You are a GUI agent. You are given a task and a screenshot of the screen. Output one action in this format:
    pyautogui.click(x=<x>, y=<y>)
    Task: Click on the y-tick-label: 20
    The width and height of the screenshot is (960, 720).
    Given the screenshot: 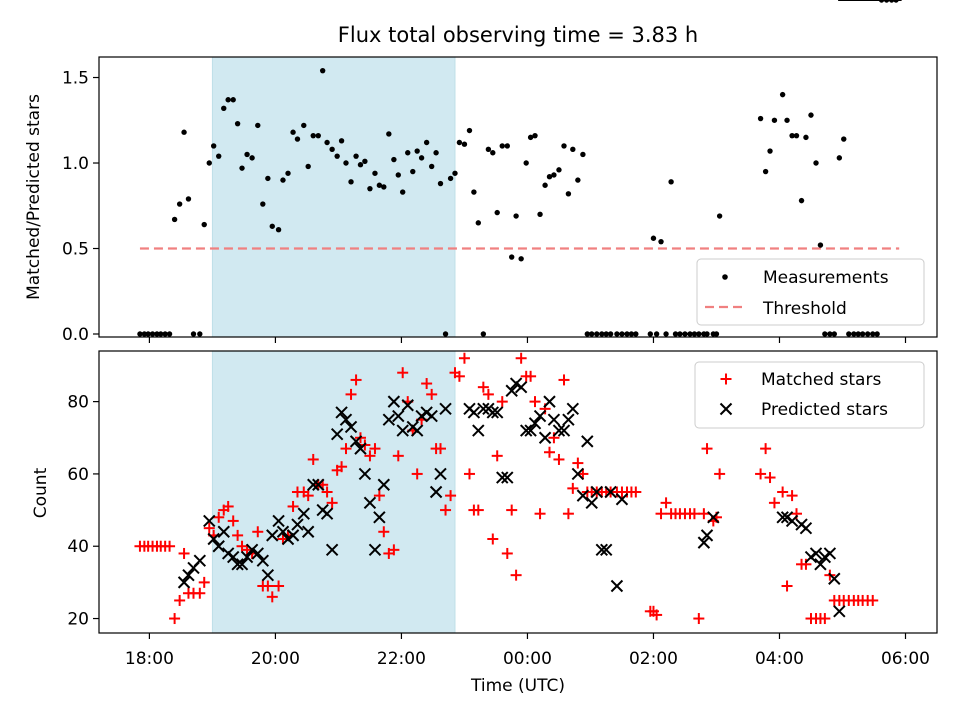 What is the action you would take?
    pyautogui.click(x=78, y=620)
    